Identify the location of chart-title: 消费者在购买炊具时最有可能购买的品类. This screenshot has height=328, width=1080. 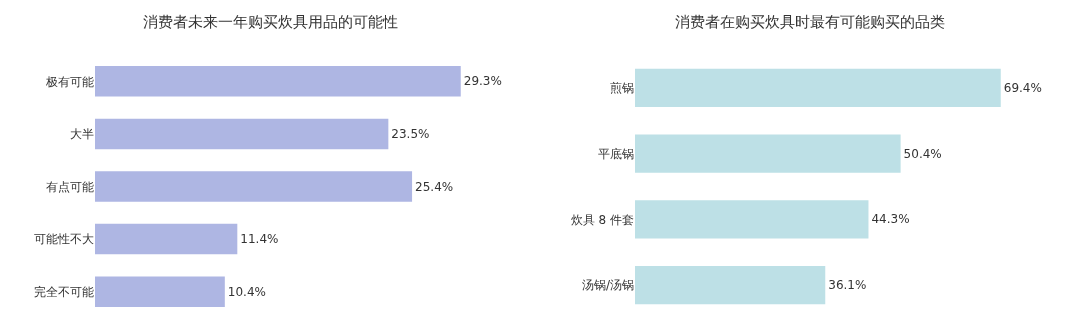
(810, 21).